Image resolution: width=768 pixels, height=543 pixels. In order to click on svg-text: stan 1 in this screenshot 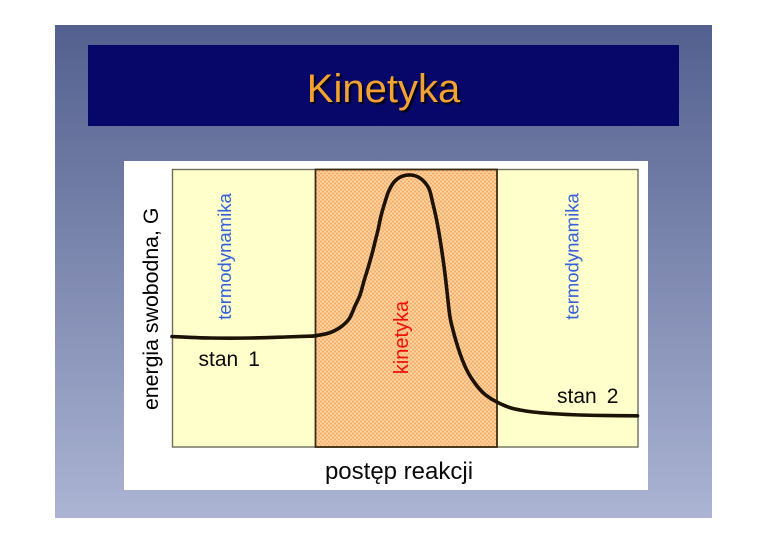, I will do `click(229, 359)`.